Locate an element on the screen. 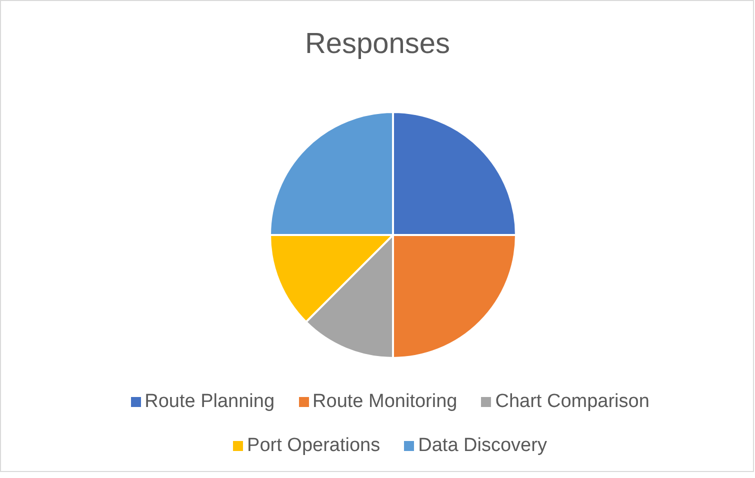 This screenshot has width=755, height=478. legend-label: Route Planning is located at coordinates (209, 401).